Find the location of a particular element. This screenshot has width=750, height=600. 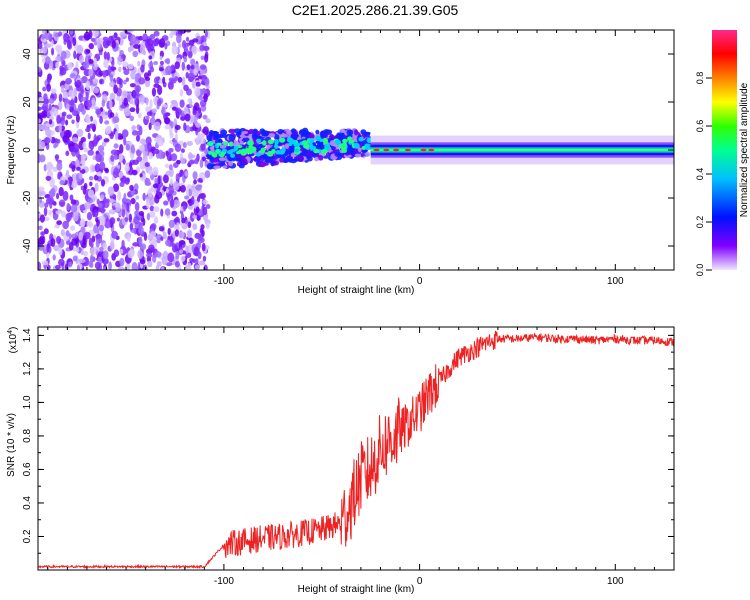

y-tick-label: 1.0 is located at coordinates (27, 402).